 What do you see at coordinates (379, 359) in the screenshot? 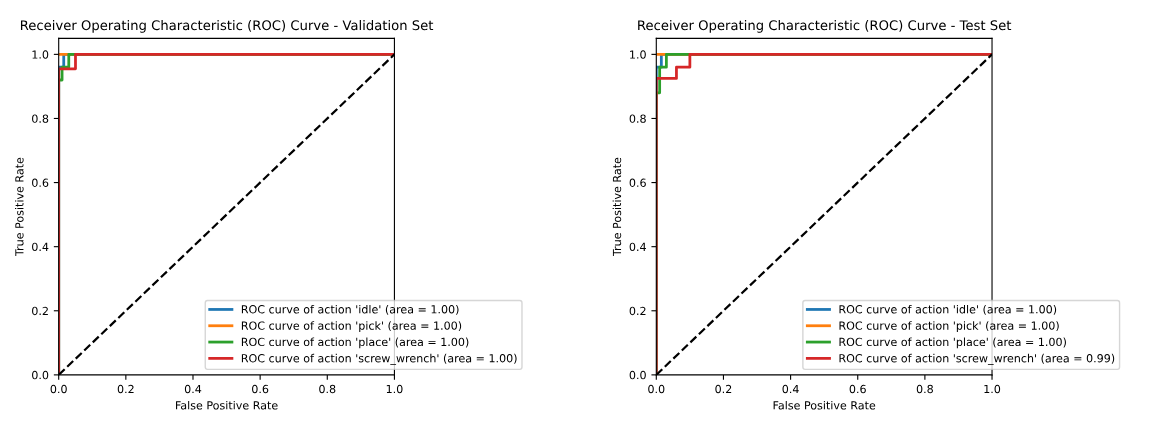
I see `legend-label: ROC curve of action 'screw_wrench' (area = 1.00)` at bounding box center [379, 359].